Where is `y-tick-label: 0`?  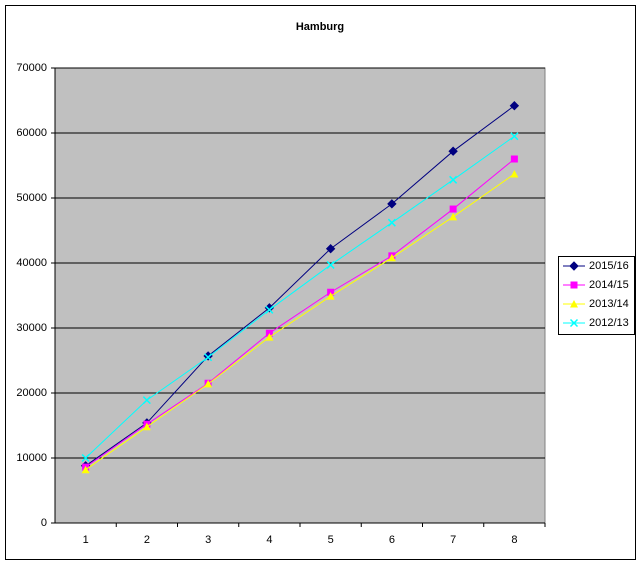
y-tick-label: 0 is located at coordinates (44, 523).